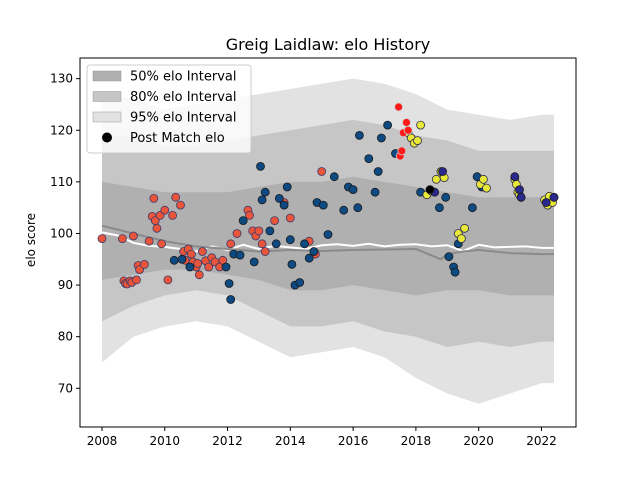  What do you see at coordinates (61, 79) in the screenshot?
I see `y-tick-label: 130` at bounding box center [61, 79].